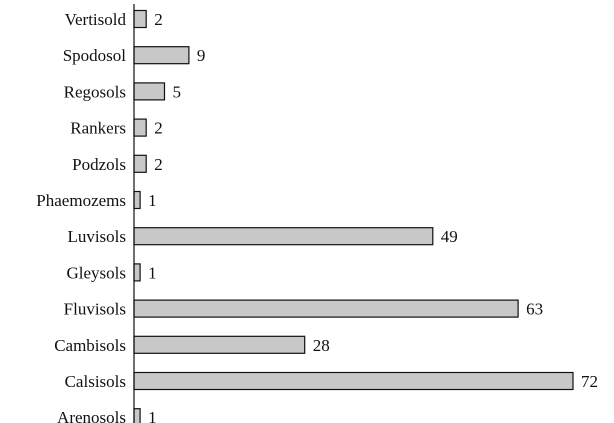  What do you see at coordinates (158, 128) in the screenshot?
I see `value-label-rankers: 2` at bounding box center [158, 128].